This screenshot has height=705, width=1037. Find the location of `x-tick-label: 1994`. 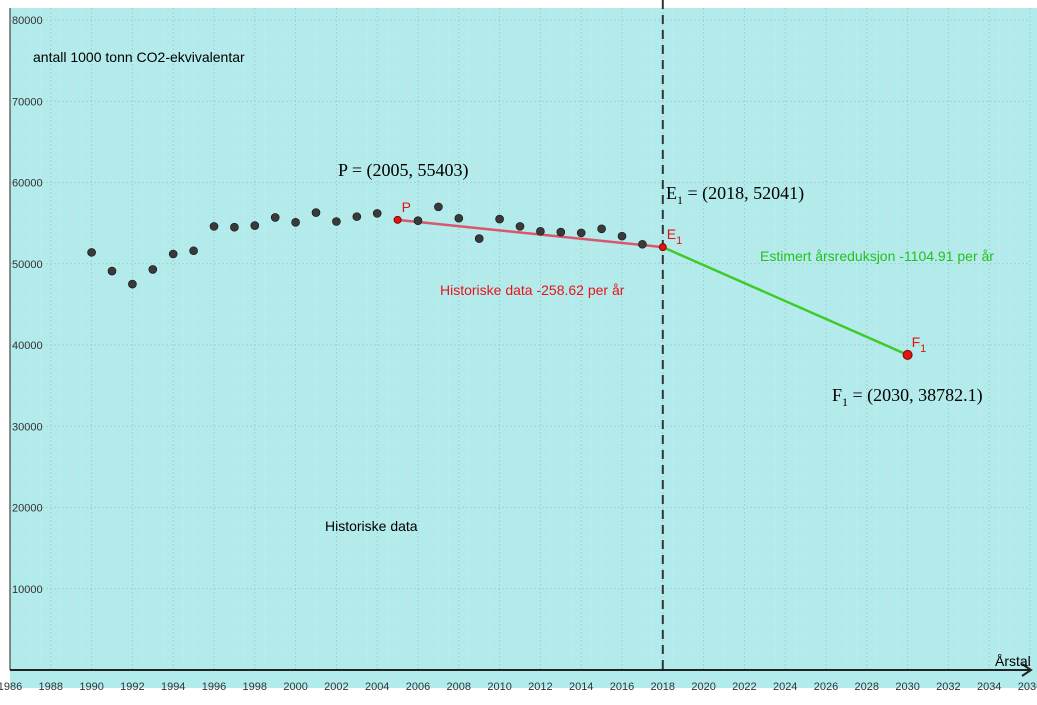

x-tick-label: 1994 is located at coordinates (173, 687).